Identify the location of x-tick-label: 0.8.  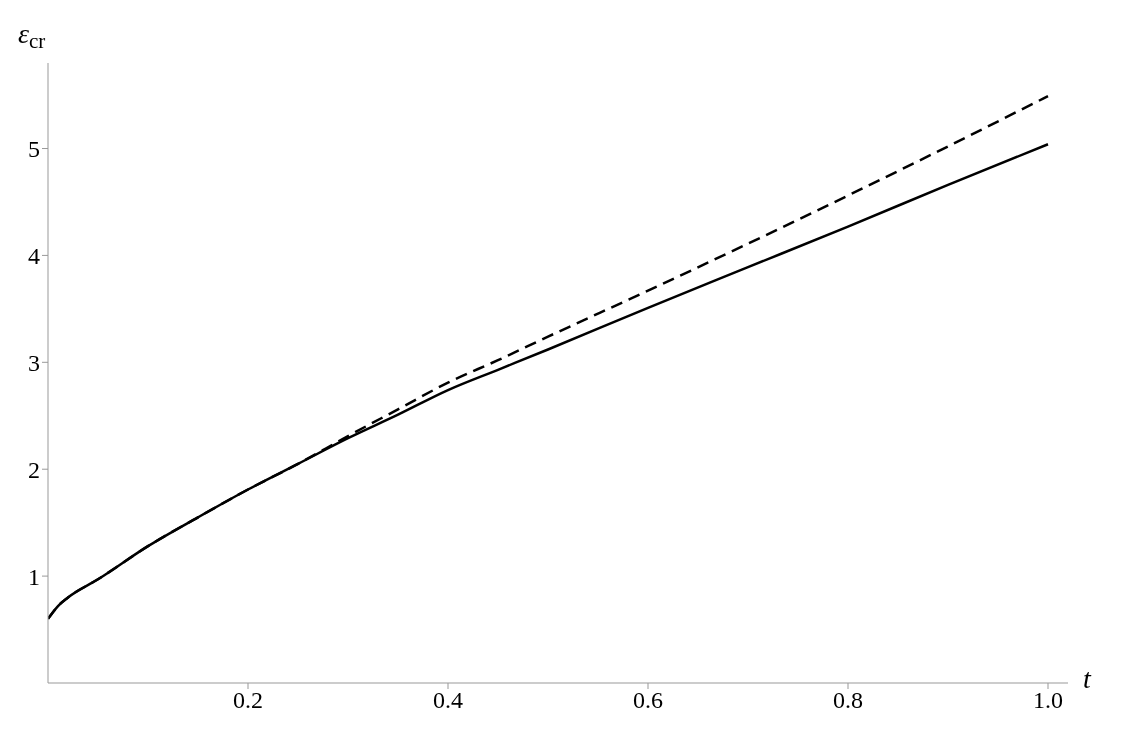
(848, 700).